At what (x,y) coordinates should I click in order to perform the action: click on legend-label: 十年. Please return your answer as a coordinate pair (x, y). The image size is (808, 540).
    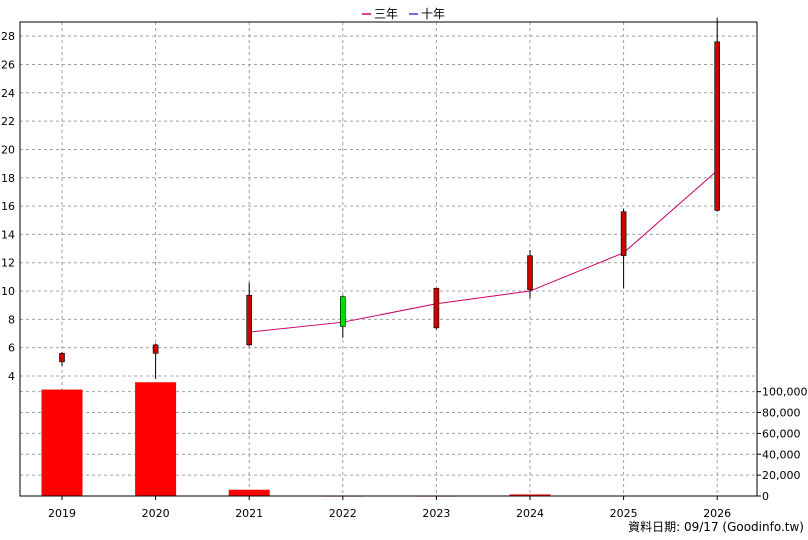
    Looking at the image, I should click on (433, 14).